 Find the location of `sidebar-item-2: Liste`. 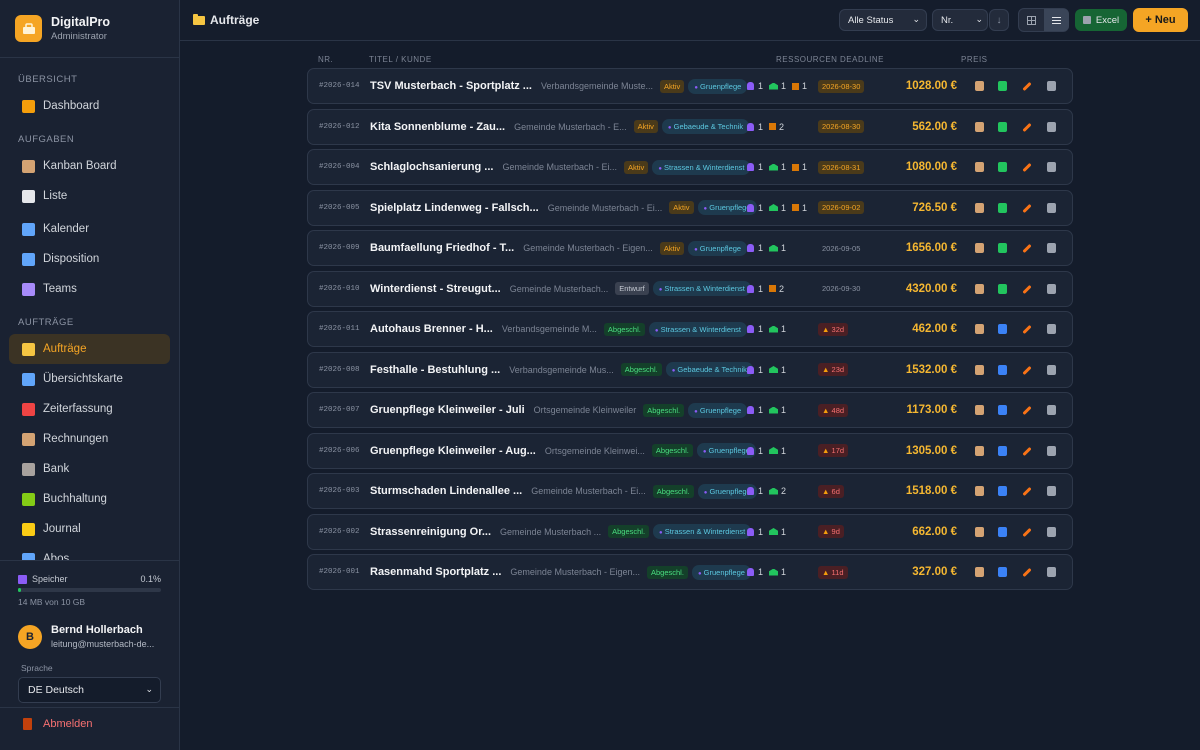

sidebar-item-2: Liste is located at coordinates (89, 196).